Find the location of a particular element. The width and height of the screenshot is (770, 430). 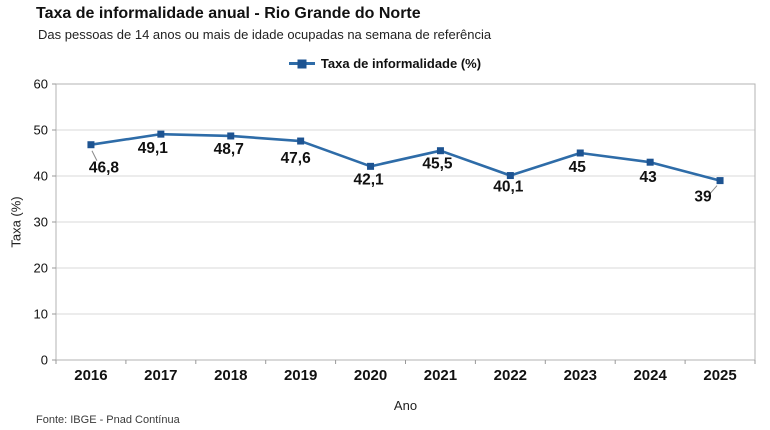

y-tick-label: 0 is located at coordinates (44, 360).